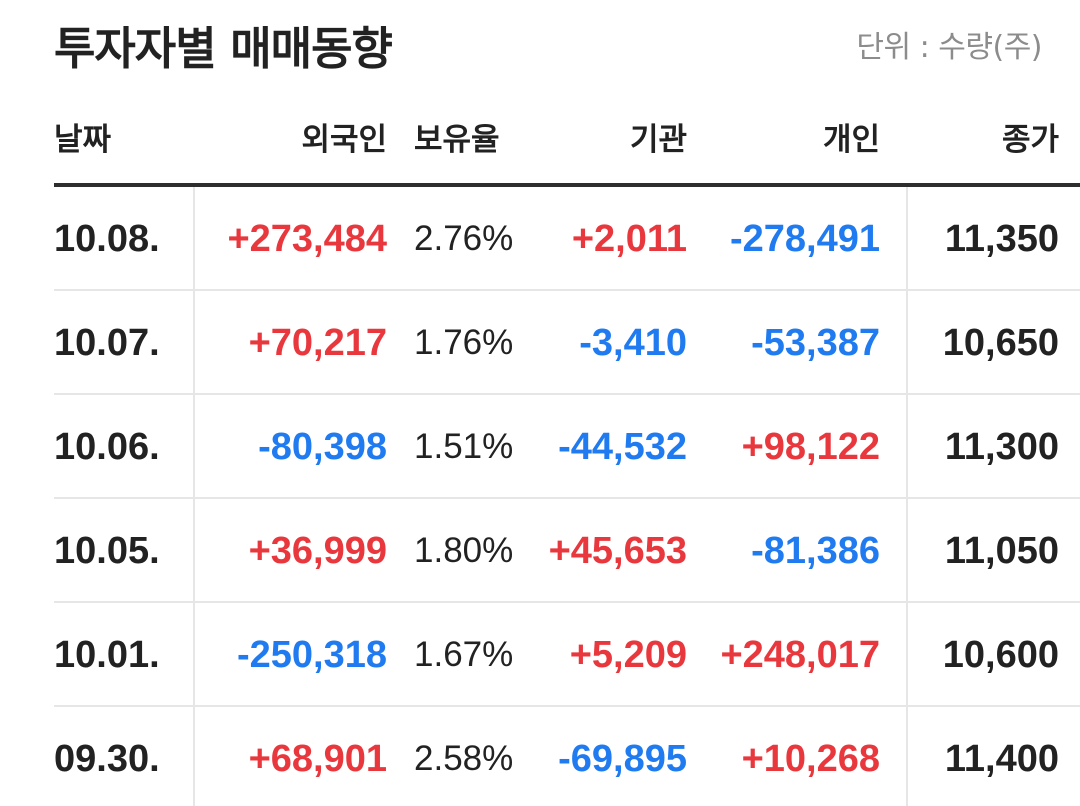  Describe the element at coordinates (107, 239) in the screenshot. I see `date-cell: 10.08.` at that location.